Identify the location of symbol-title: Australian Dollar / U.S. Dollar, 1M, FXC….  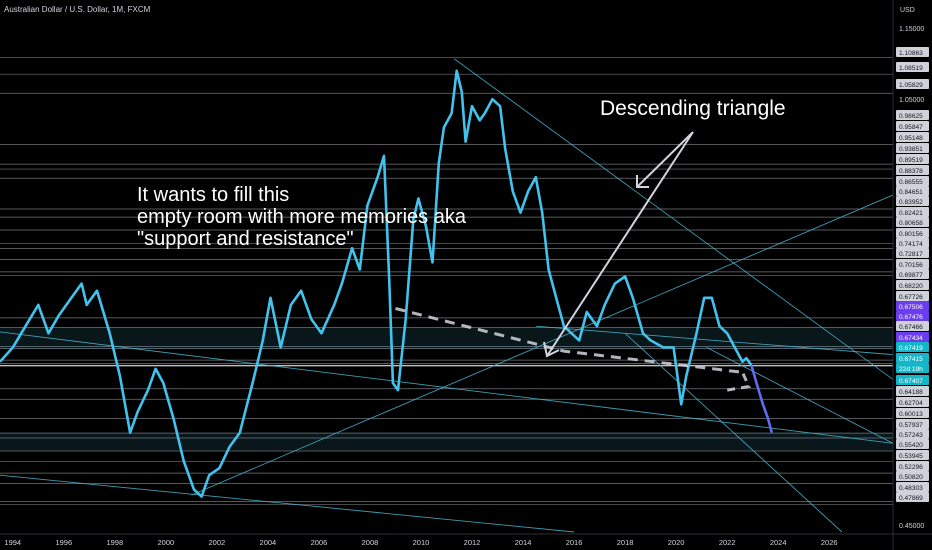
(77, 9).